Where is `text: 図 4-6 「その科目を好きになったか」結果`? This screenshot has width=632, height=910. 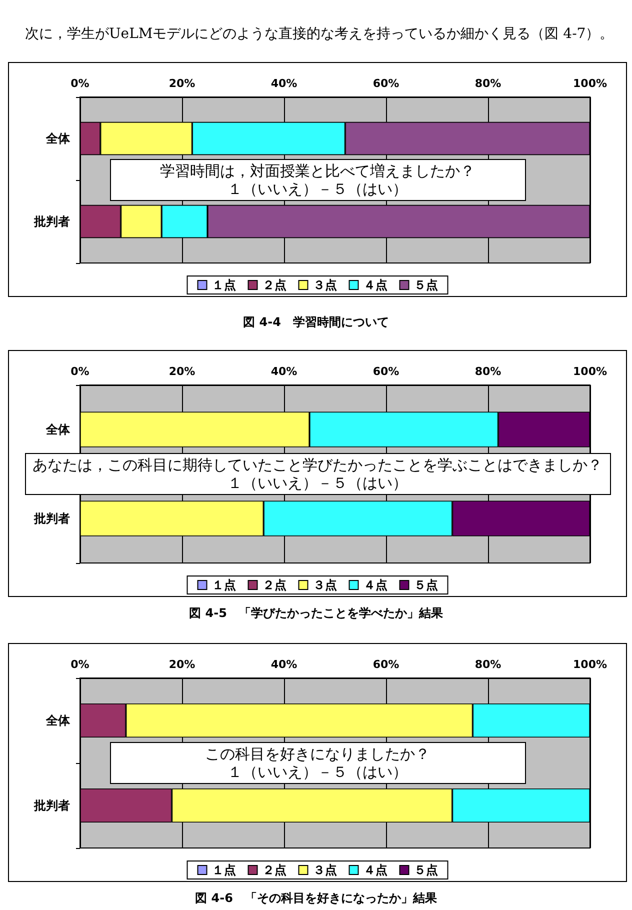 text: 図 4-6 「その科目を好きになったか」結果 is located at coordinates (316, 898).